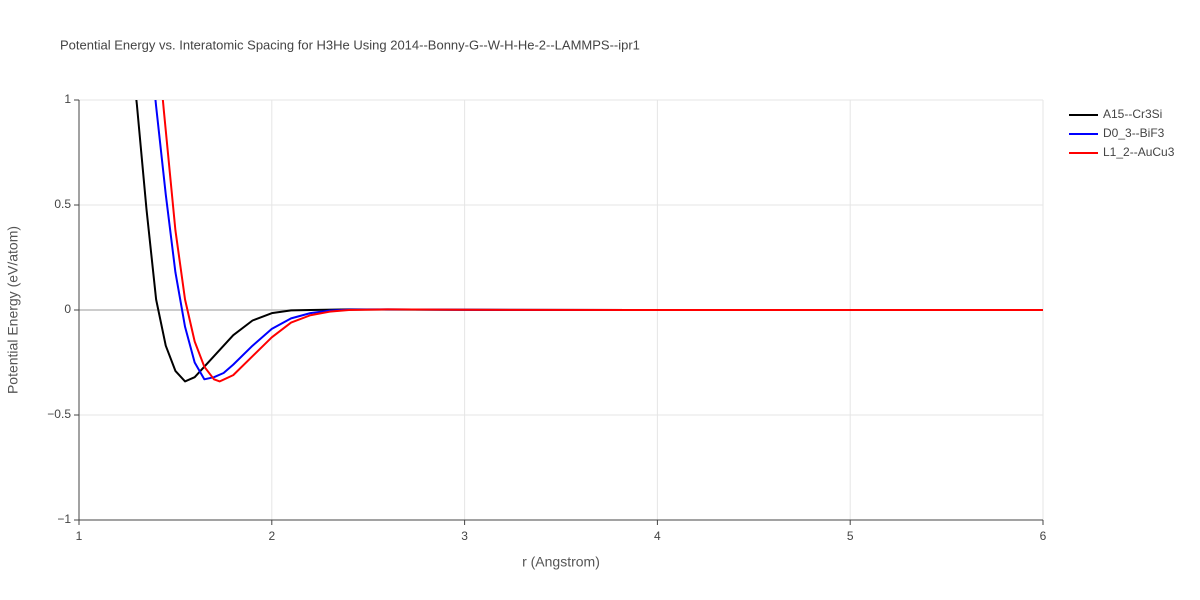 This screenshot has height=600, width=1200. Describe the element at coordinates (67, 99) in the screenshot. I see `y-tick-label: 1` at that location.